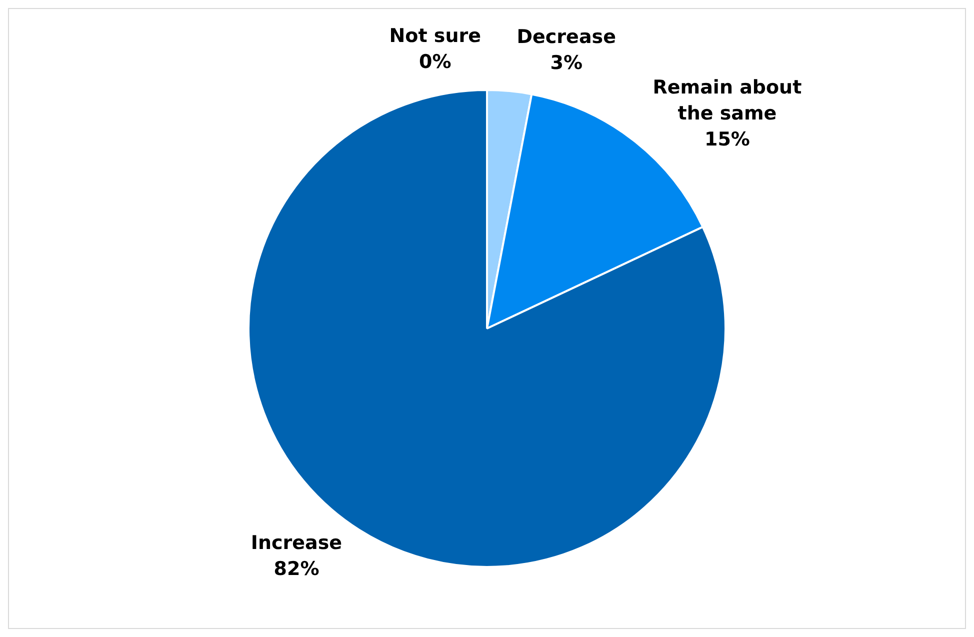 Image resolution: width=974 pixels, height=637 pixels. Describe the element at coordinates (435, 35) in the screenshot. I see `category-label: Not sure` at that location.